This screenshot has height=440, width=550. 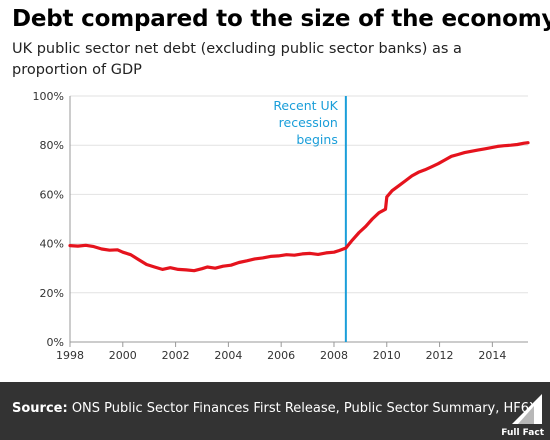 I want to click on x-tick-label: 1998, so click(x=70, y=355).